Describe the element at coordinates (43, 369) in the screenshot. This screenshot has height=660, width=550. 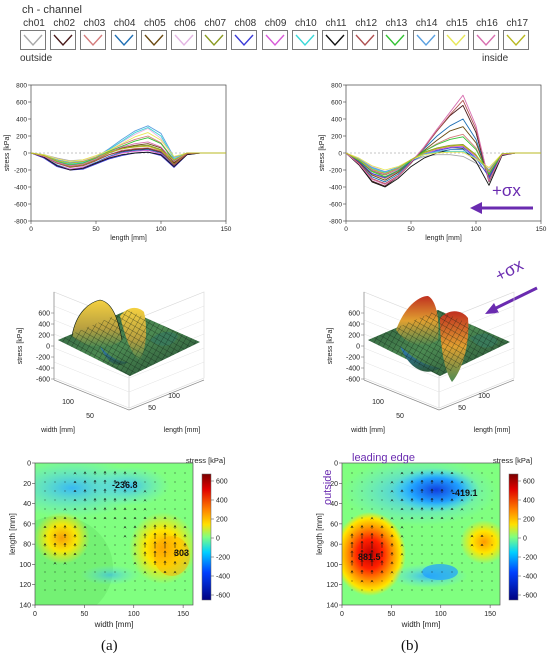
I see `z-tick-label: -400` at that location.